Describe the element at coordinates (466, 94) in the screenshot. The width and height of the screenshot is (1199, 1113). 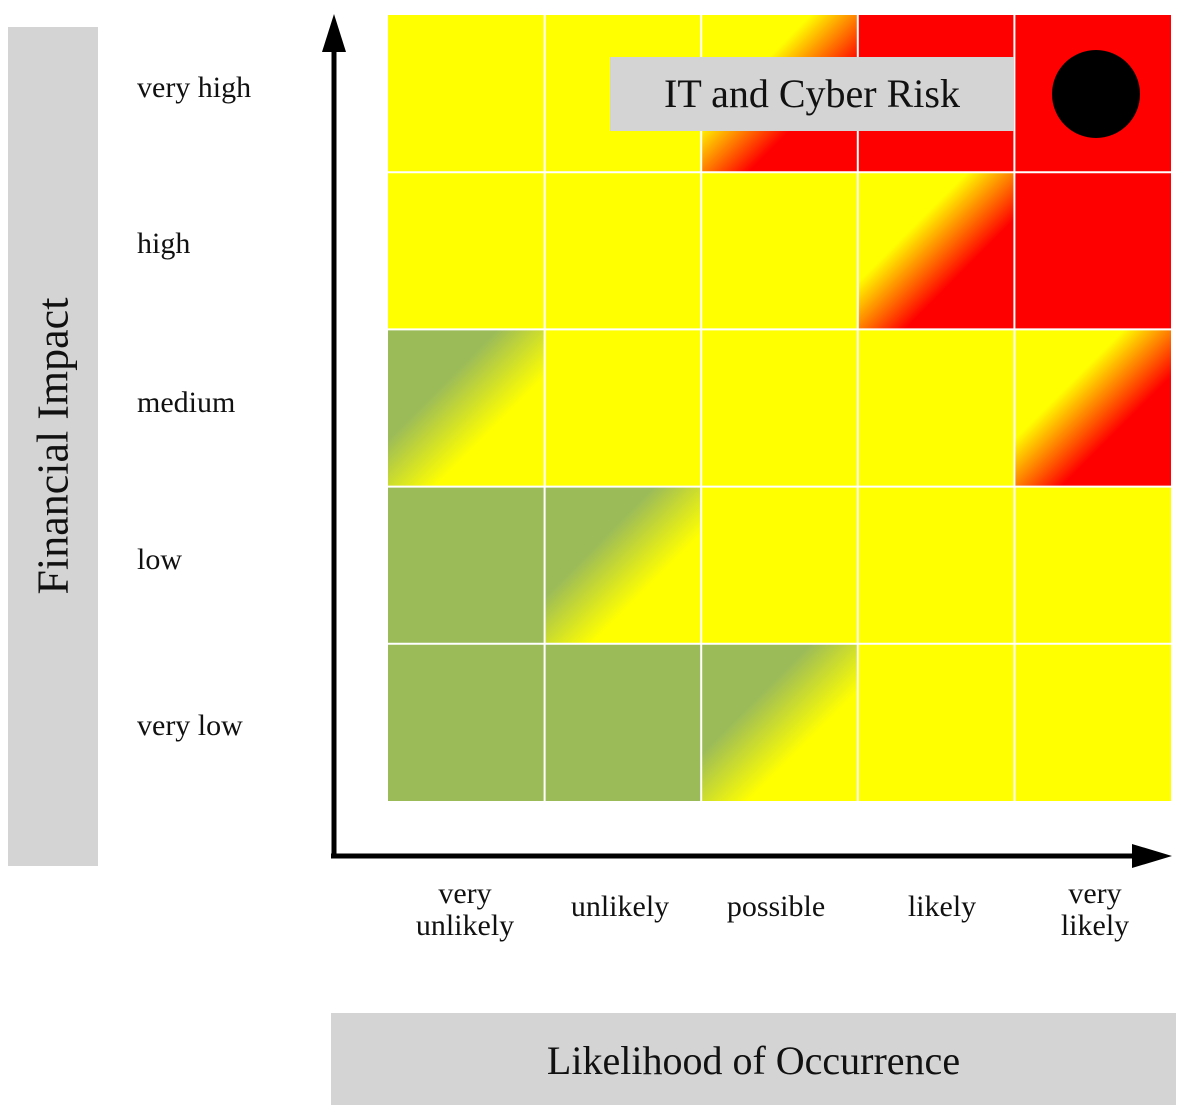
I see `cell-very-high-very-unlikely` at that location.